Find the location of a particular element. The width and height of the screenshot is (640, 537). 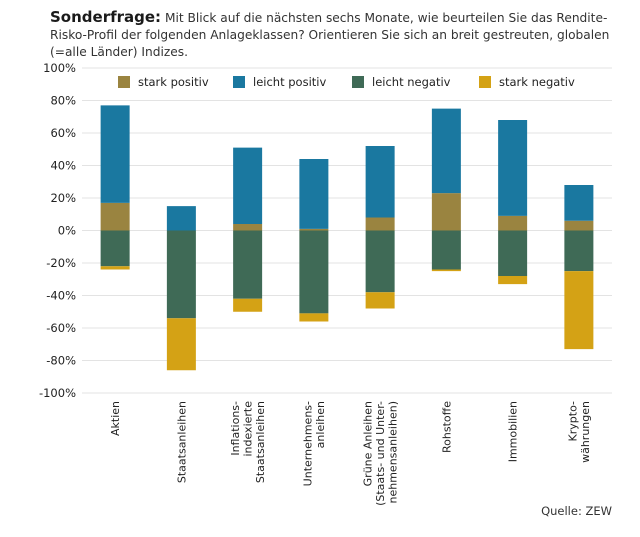

y-tick-label: 20% is located at coordinates (63, 198).